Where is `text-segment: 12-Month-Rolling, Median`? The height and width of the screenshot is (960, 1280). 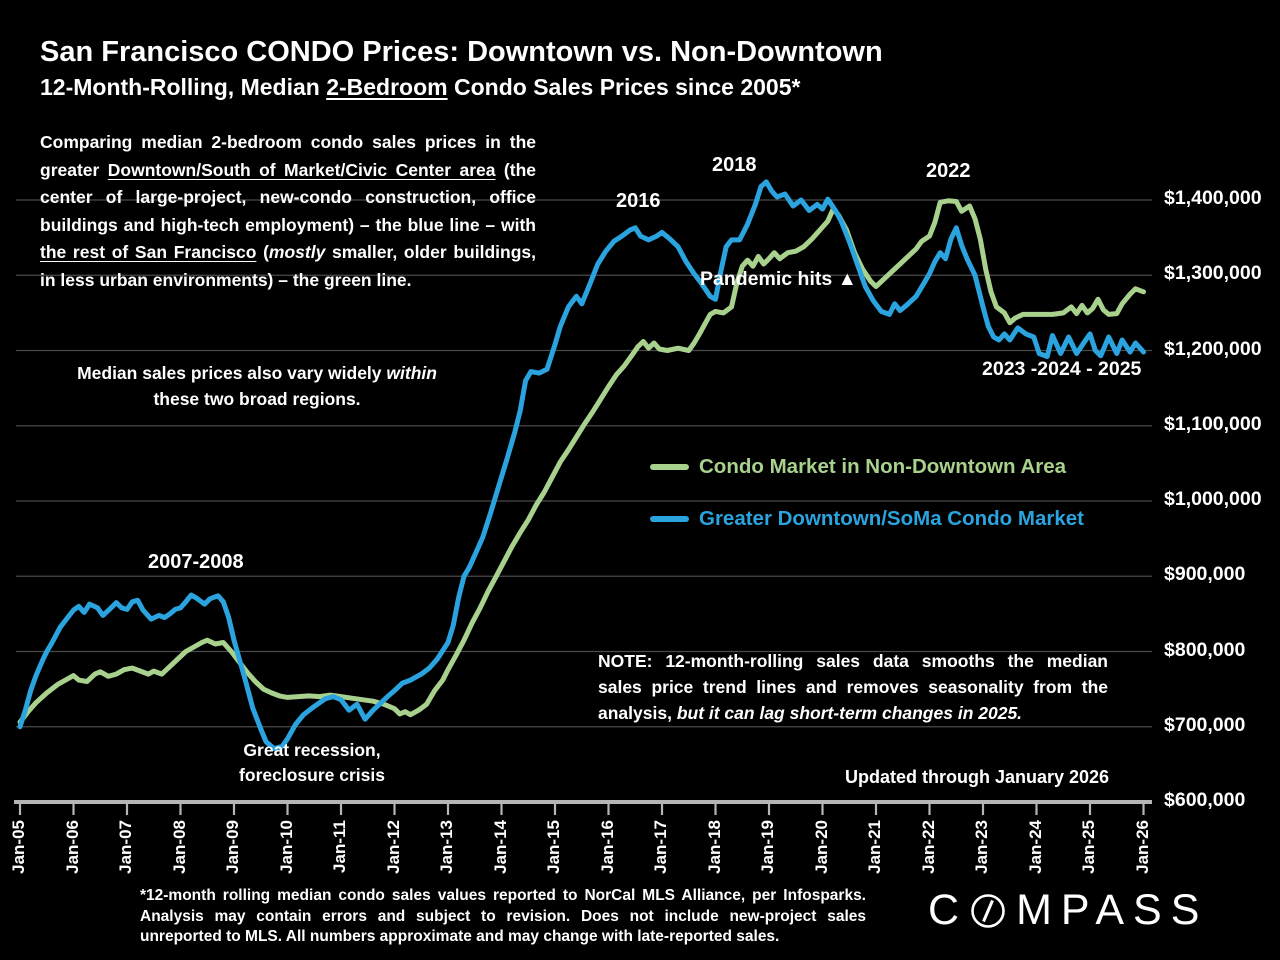 text-segment: 12-Month-Rolling, Median is located at coordinates (183, 87).